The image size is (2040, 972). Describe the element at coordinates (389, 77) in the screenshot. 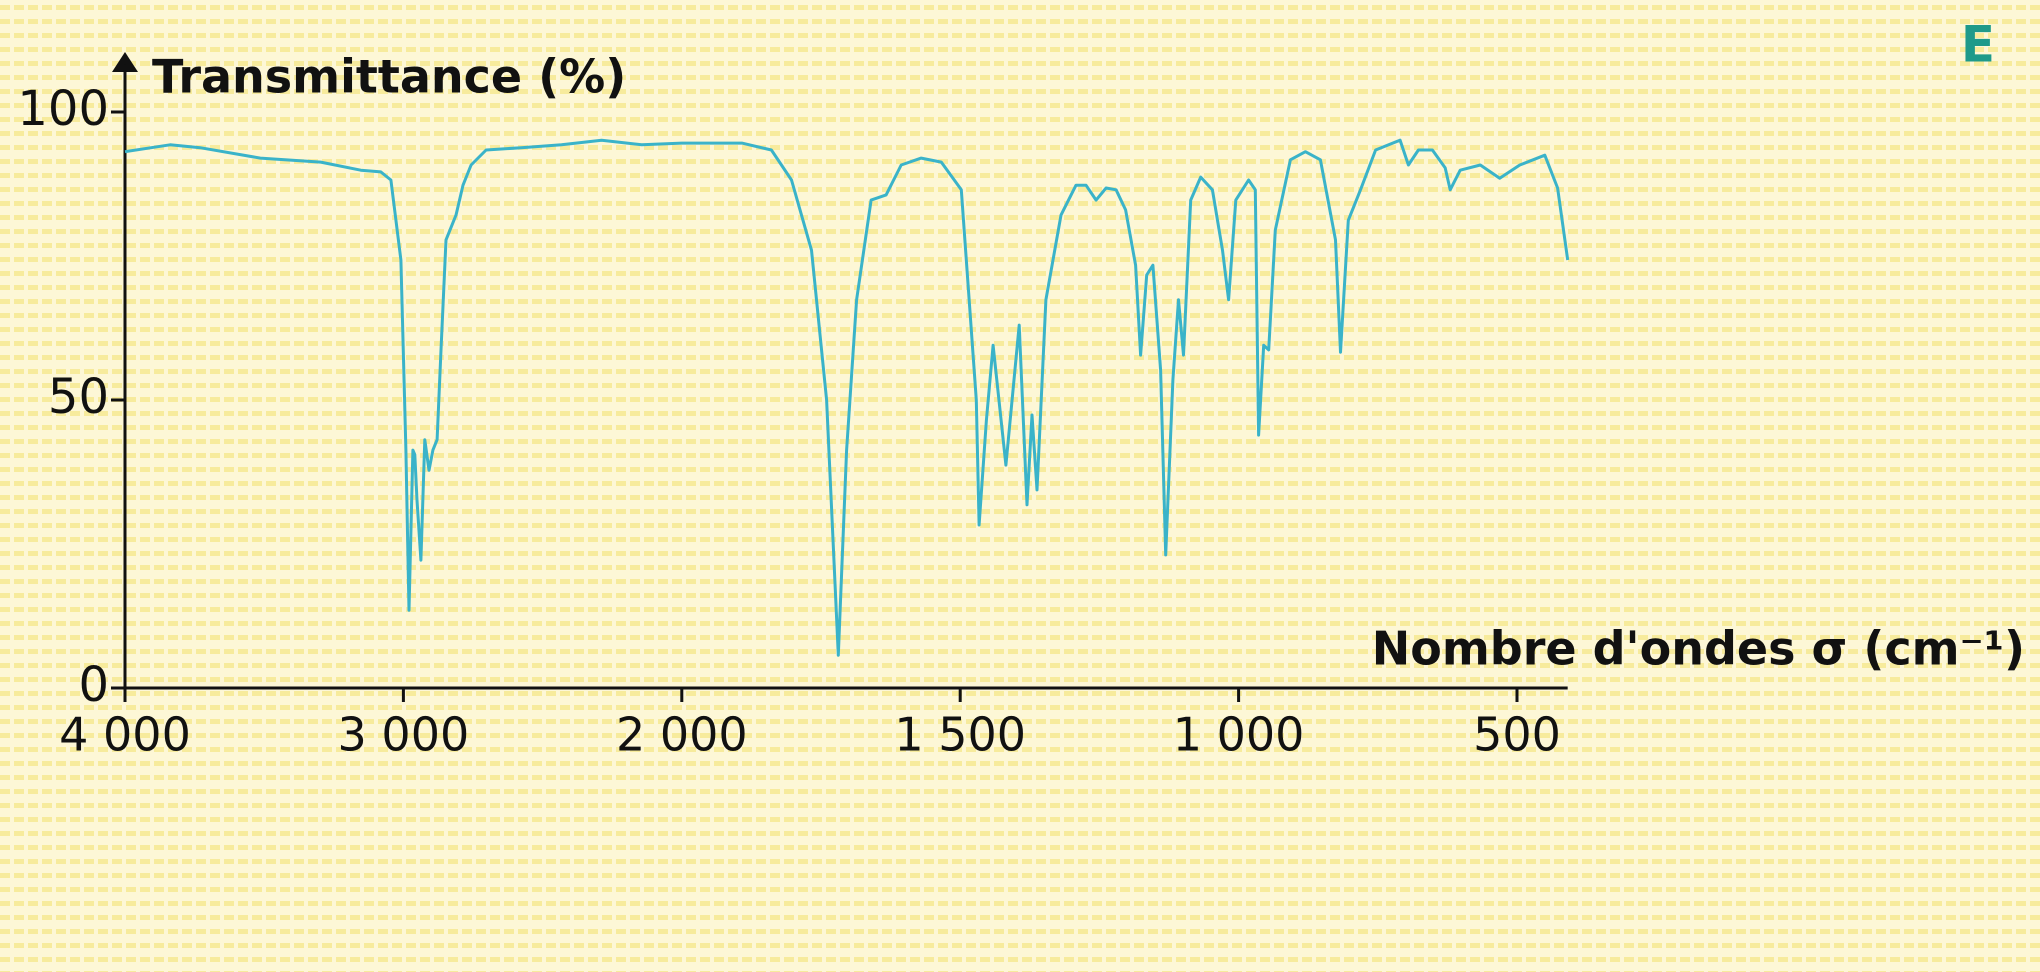

I see `y-axis-label: Transmittance (%)` at that location.